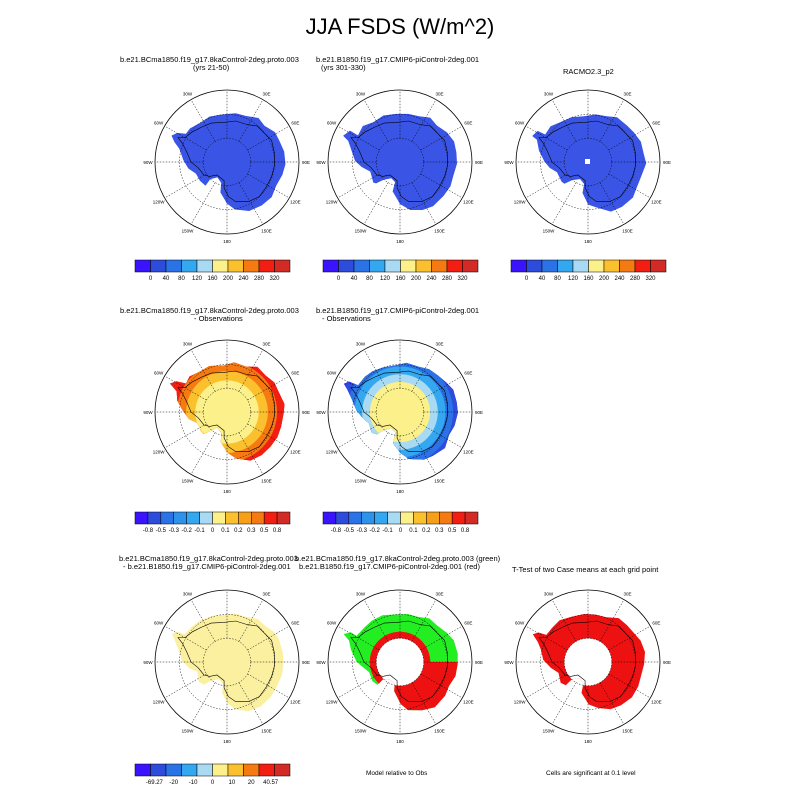  What do you see at coordinates (199, 531) in the screenshot?
I see `colorbar-label: -0.1` at bounding box center [199, 531].